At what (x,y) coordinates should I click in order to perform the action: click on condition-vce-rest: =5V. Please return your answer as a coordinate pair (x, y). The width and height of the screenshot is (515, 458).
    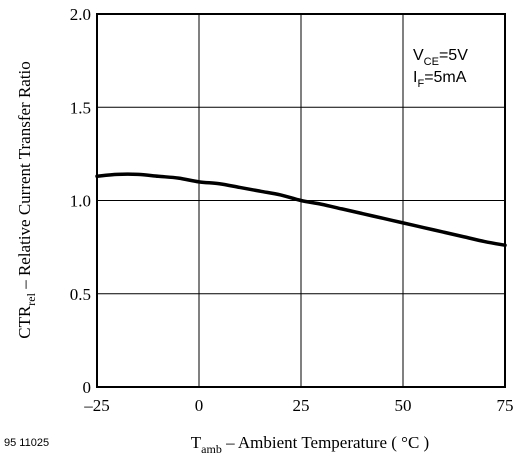
    Looking at the image, I should click on (453, 55).